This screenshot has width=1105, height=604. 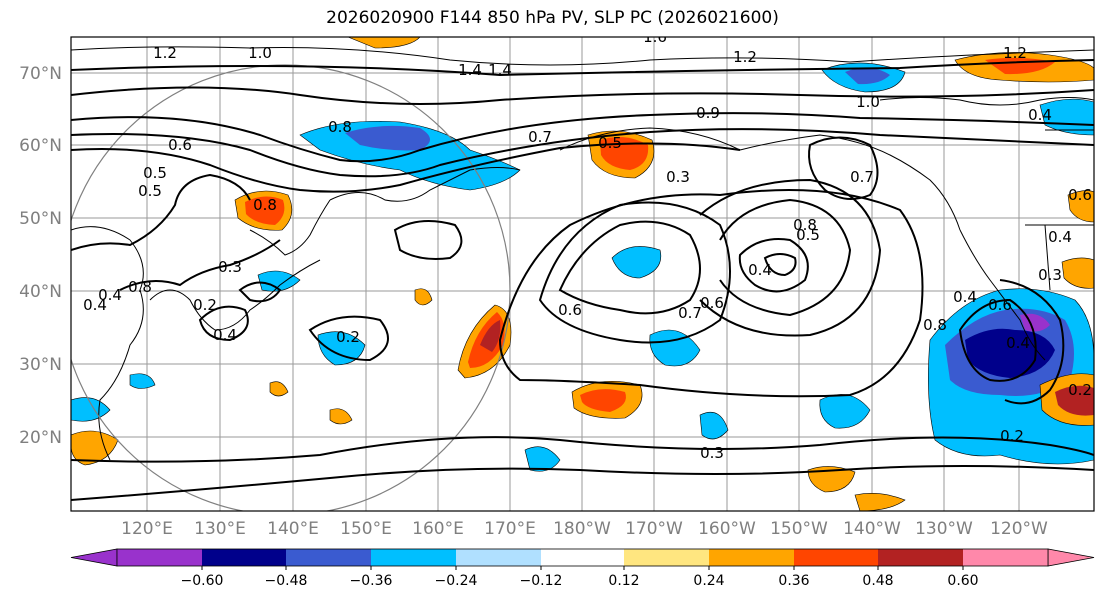 I want to click on colorbar-tick-label: −0.12, so click(x=541, y=581).